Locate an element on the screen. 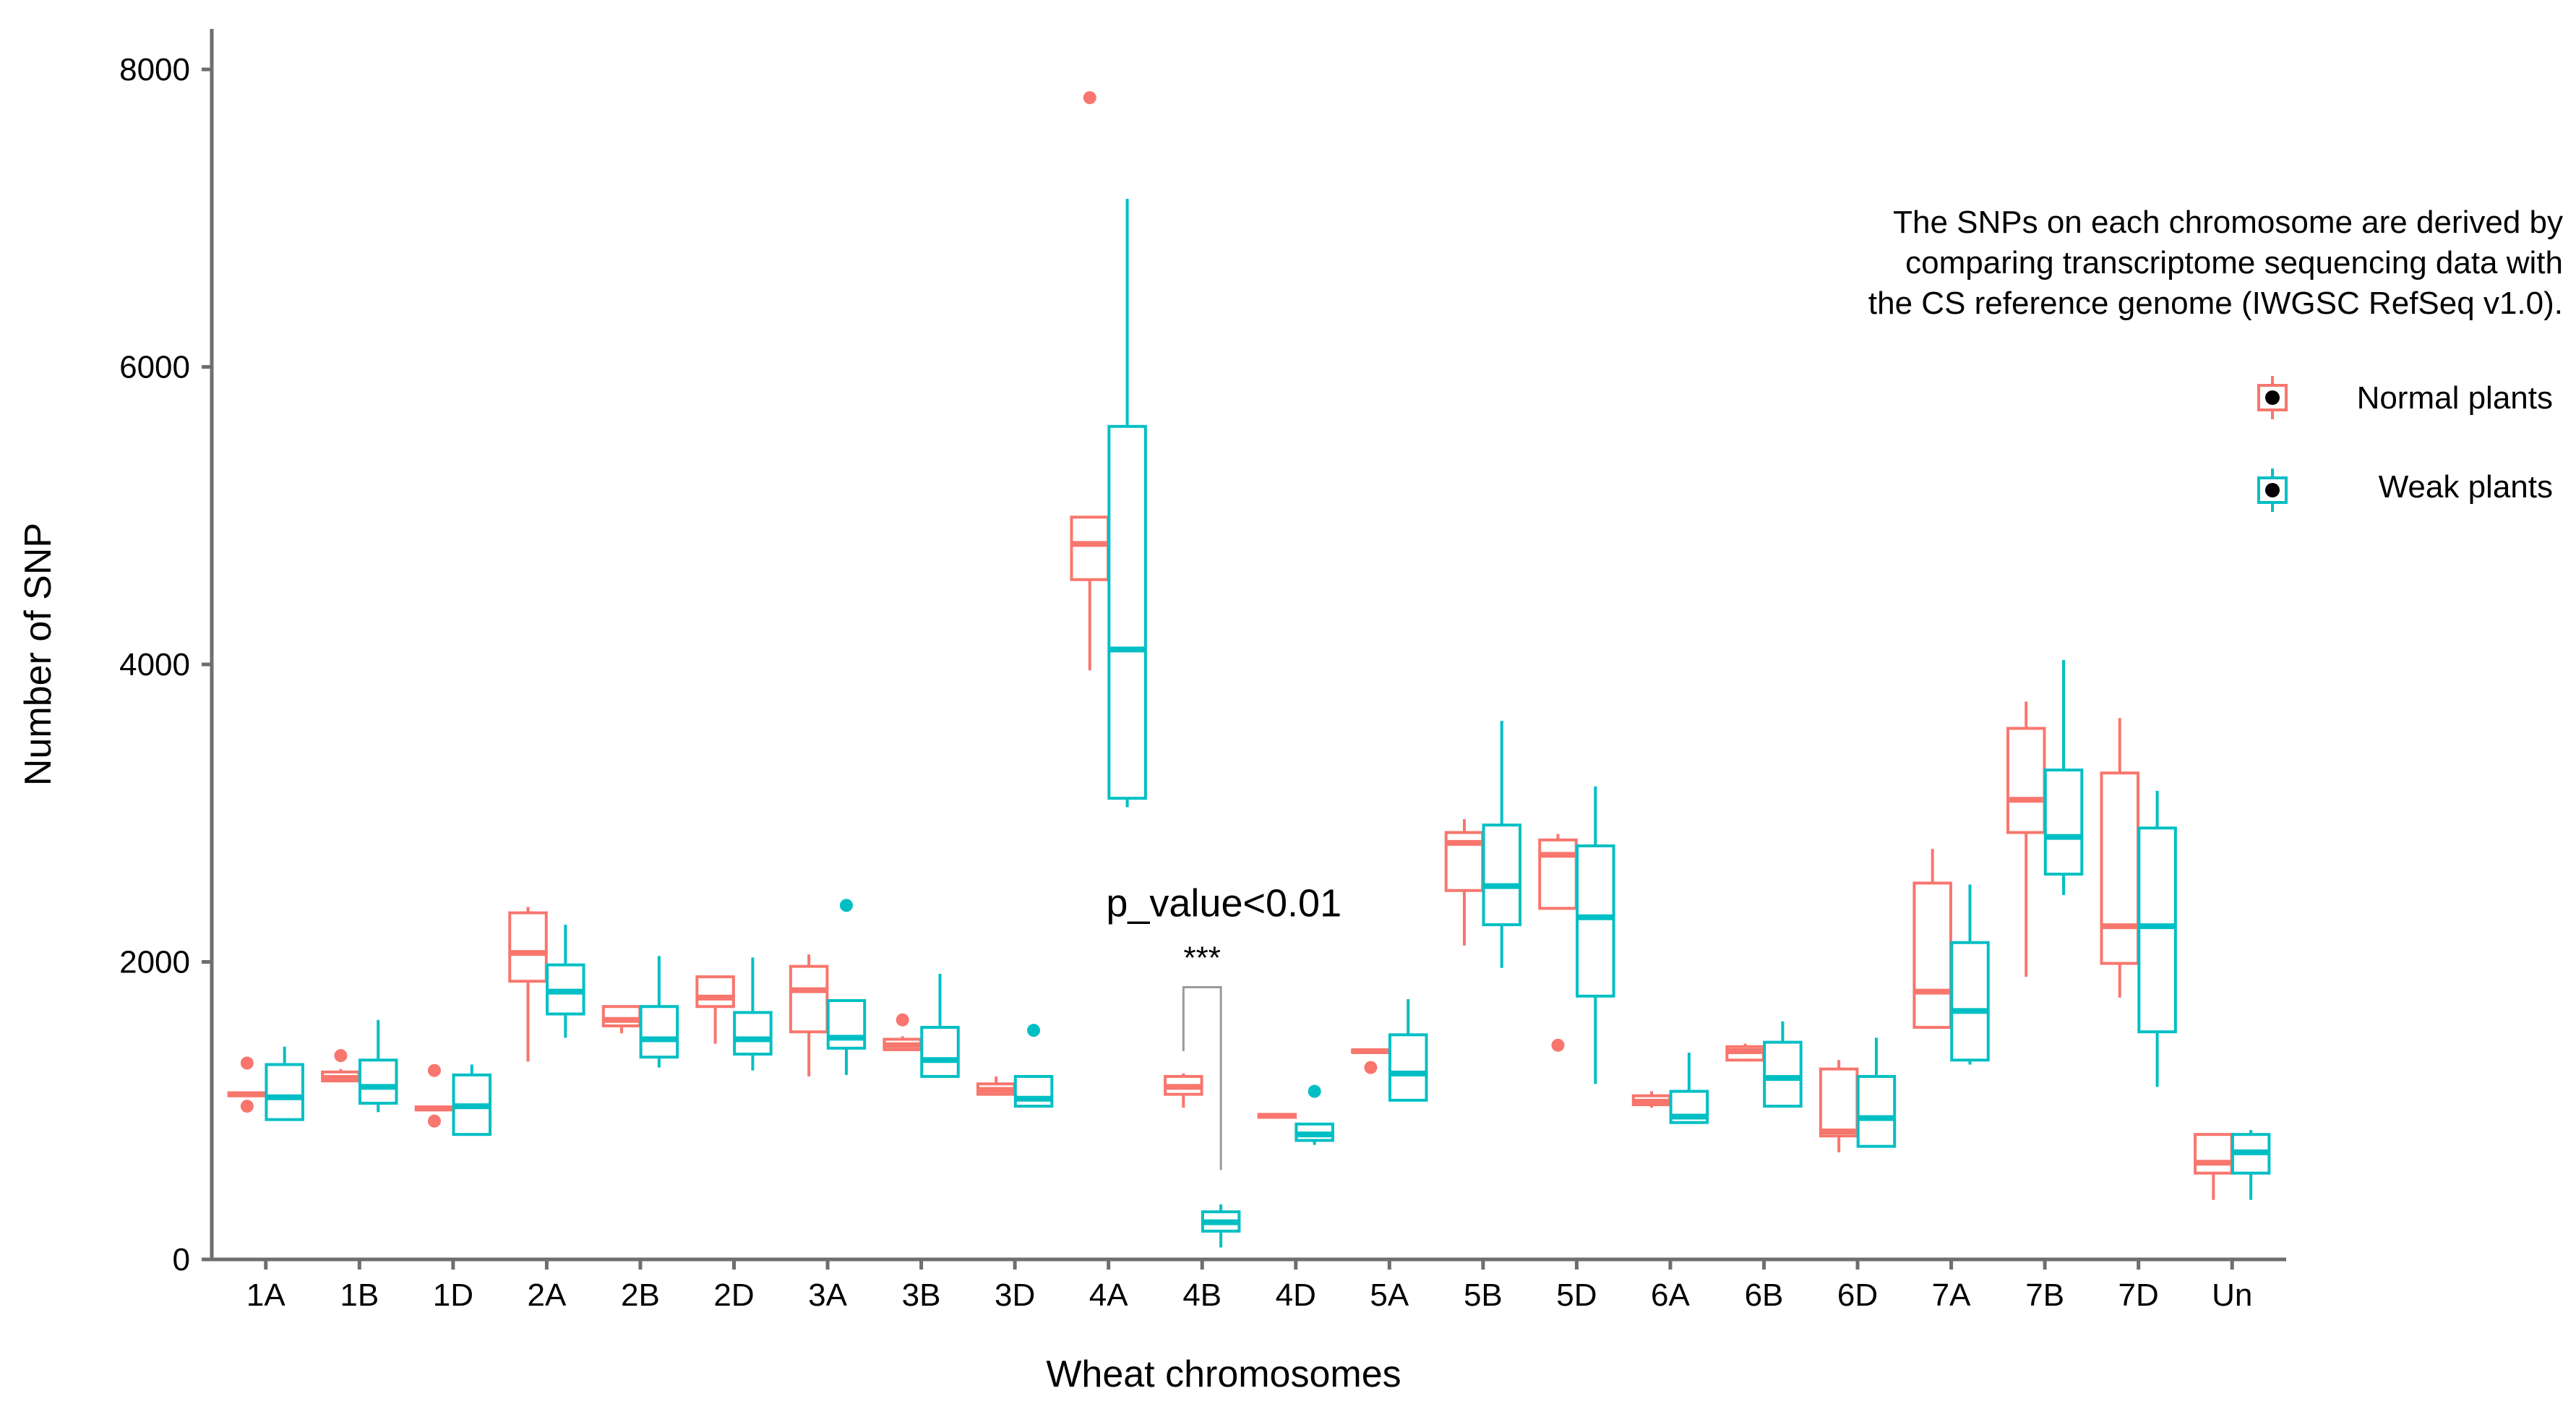 Image resolution: width=2576 pixels, height=1404 pixels. x-tick-label: 6D is located at coordinates (1857, 1295).